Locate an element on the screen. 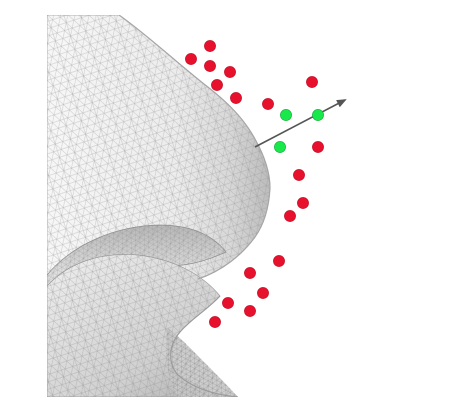 The image size is (453, 410). normal-arrow is located at coordinates (300, 123).